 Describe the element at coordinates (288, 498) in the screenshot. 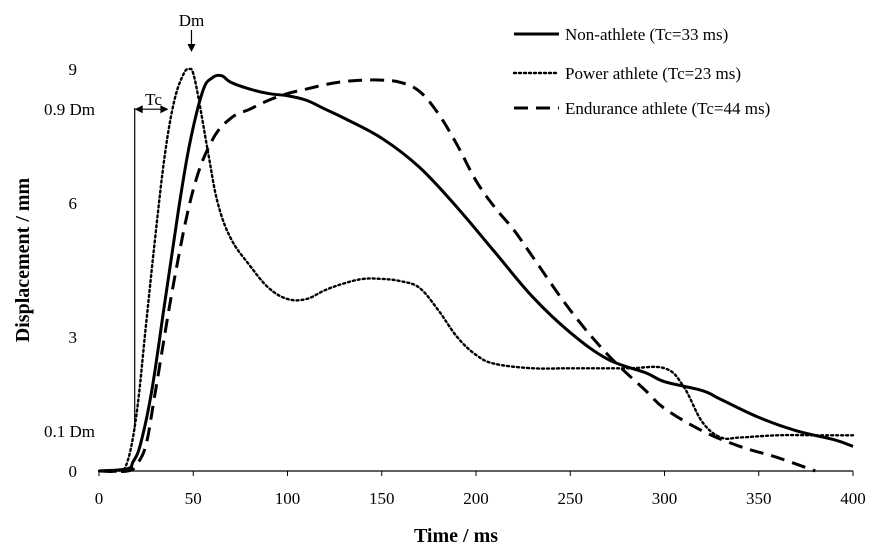

I see `x-tick-label-2: 100` at that location.